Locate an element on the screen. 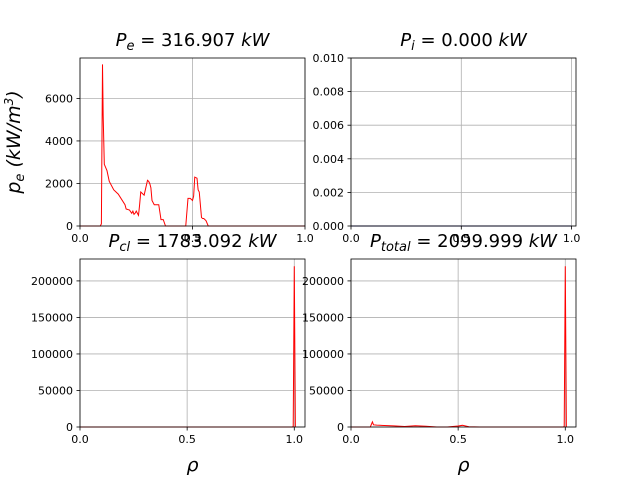 The image size is (640, 480). y-tick-label: 0.000 is located at coordinates (329, 226).